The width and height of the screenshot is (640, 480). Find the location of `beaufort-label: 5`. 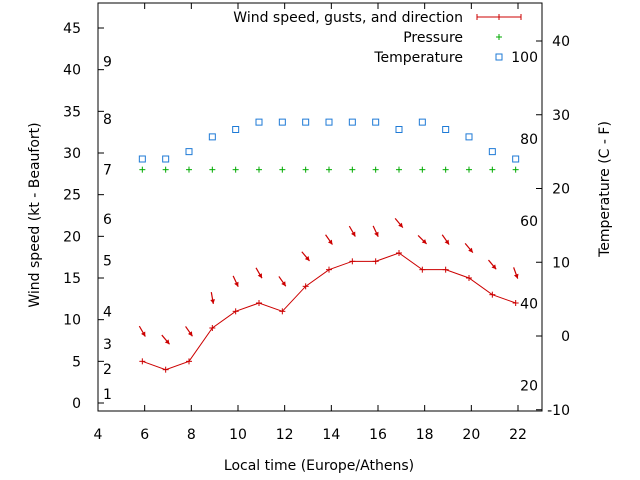

beaufort-label: 5 is located at coordinates (107, 262).